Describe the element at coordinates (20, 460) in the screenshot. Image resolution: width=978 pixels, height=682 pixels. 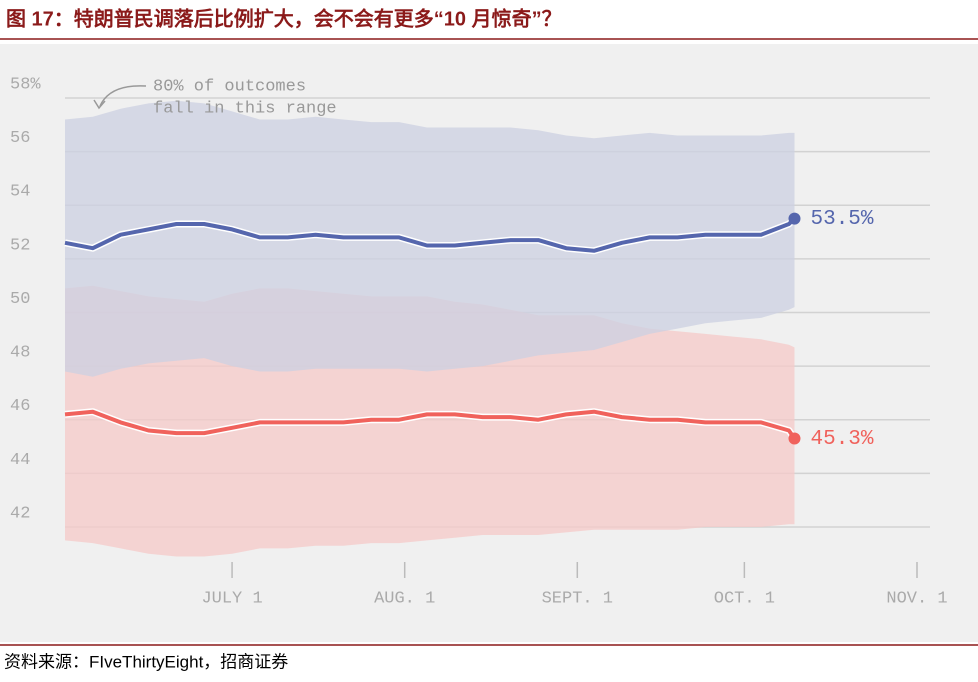
I see `y-tick-label: 44` at that location.